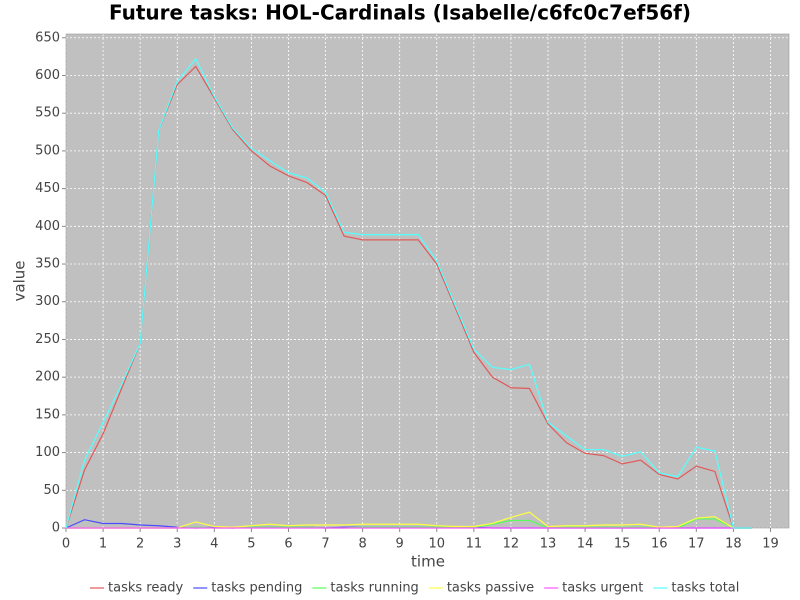 This screenshot has height=600, width=800. What do you see at coordinates (66, 544) in the screenshot?
I see `x-tick-label: 0` at bounding box center [66, 544].